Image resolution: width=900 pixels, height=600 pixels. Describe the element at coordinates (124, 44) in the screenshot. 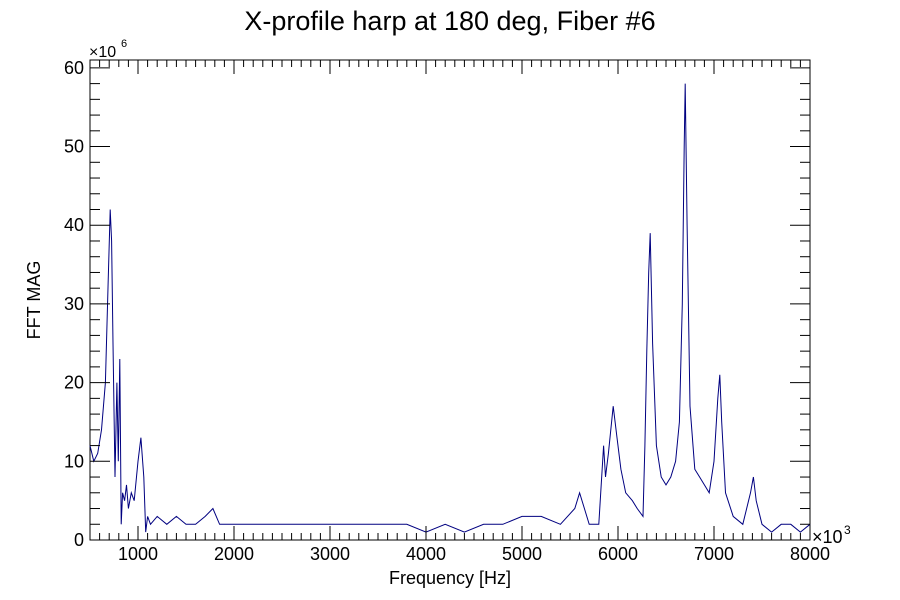

I see `y-multiplier-exponent: 6` at that location.